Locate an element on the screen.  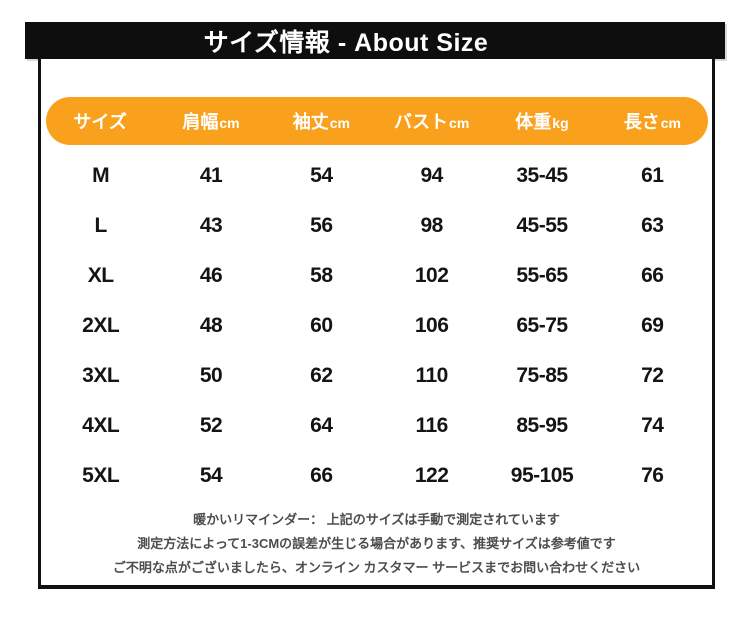
length-value: 72 is located at coordinates (652, 375).